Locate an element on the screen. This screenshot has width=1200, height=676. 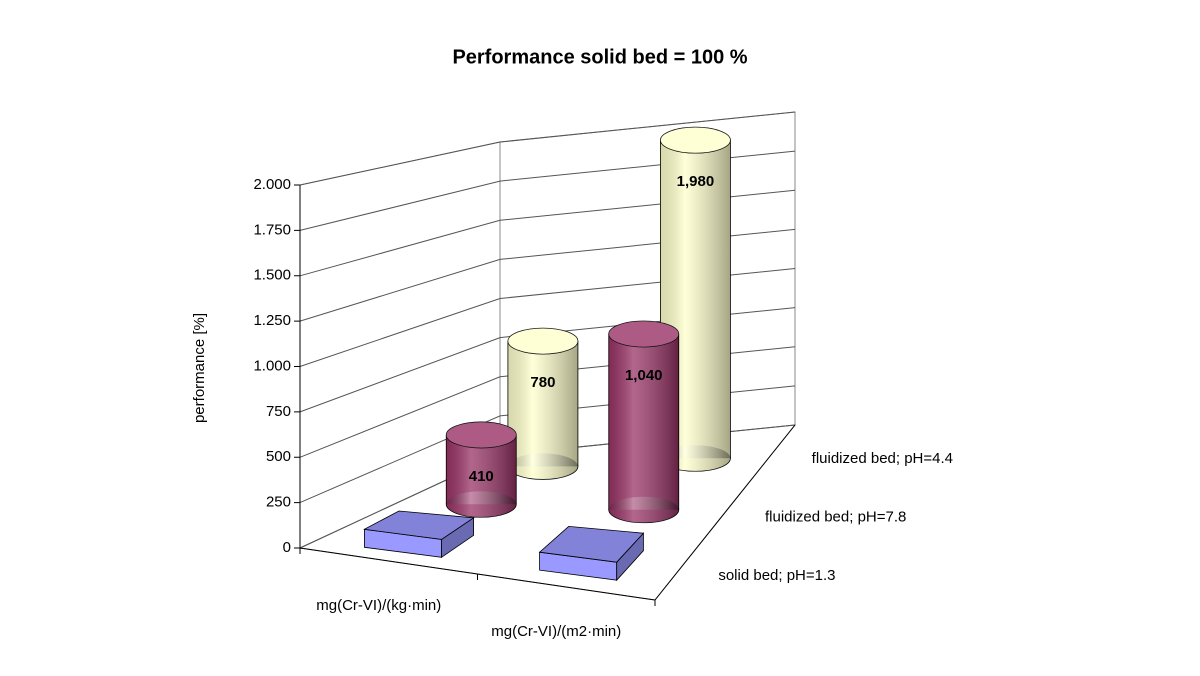
y-tick-label: 1.750 is located at coordinates (272, 229).